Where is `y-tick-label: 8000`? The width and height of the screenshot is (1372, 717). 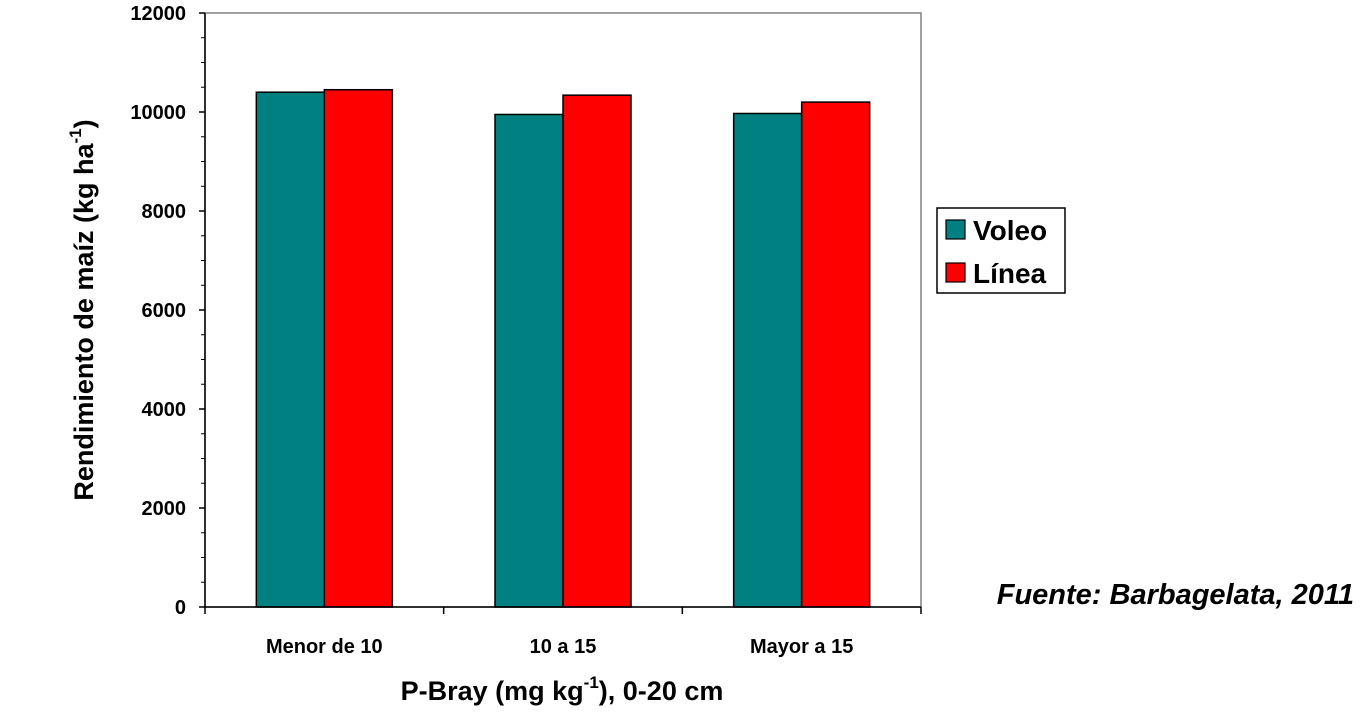
y-tick-label: 8000 is located at coordinates (164, 212).